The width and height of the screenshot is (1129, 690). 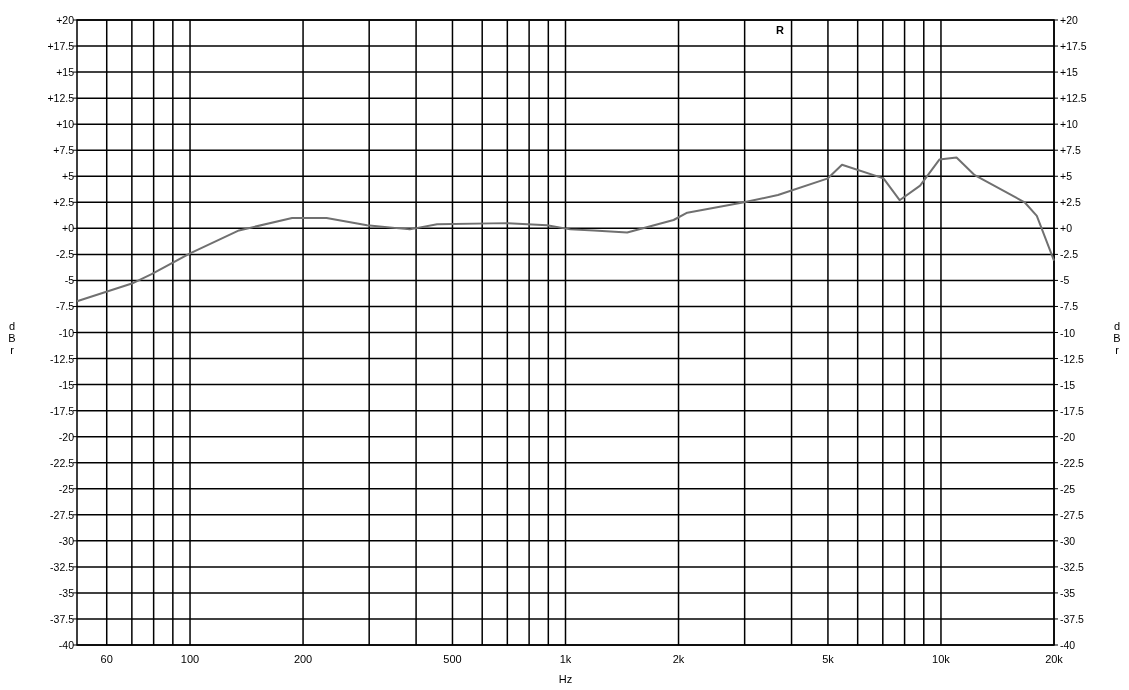 What do you see at coordinates (1072, 514) in the screenshot?
I see `y2-tick-label: -27.5` at bounding box center [1072, 514].